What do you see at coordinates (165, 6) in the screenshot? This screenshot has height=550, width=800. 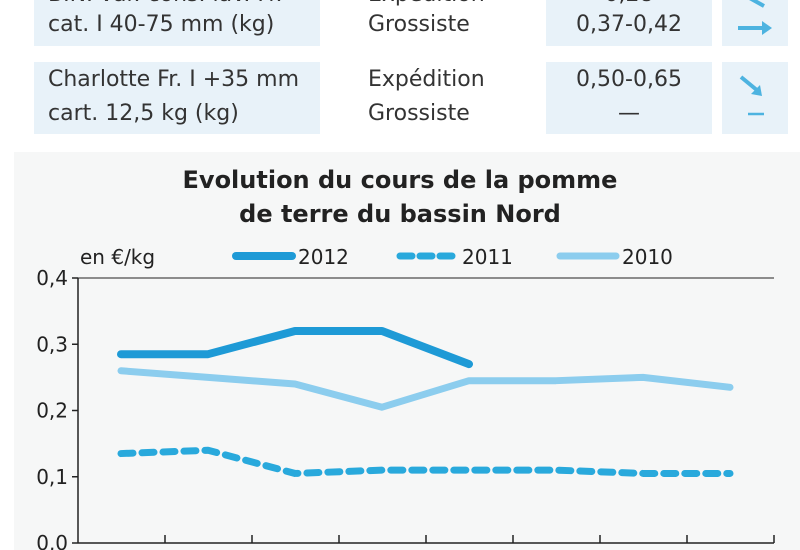 I see `product-line1: BIN. var. cons. lav. Fr.` at bounding box center [165, 6].